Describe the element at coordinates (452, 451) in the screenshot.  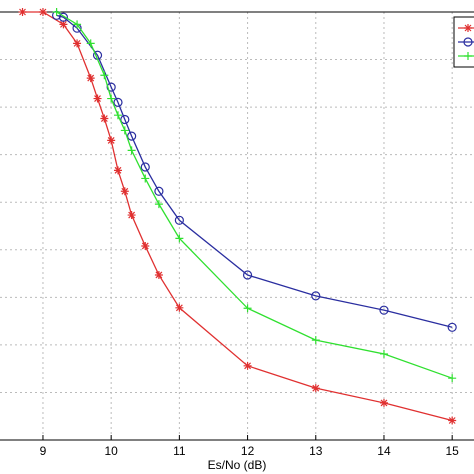
I see `x-tick-label: 15` at that location.